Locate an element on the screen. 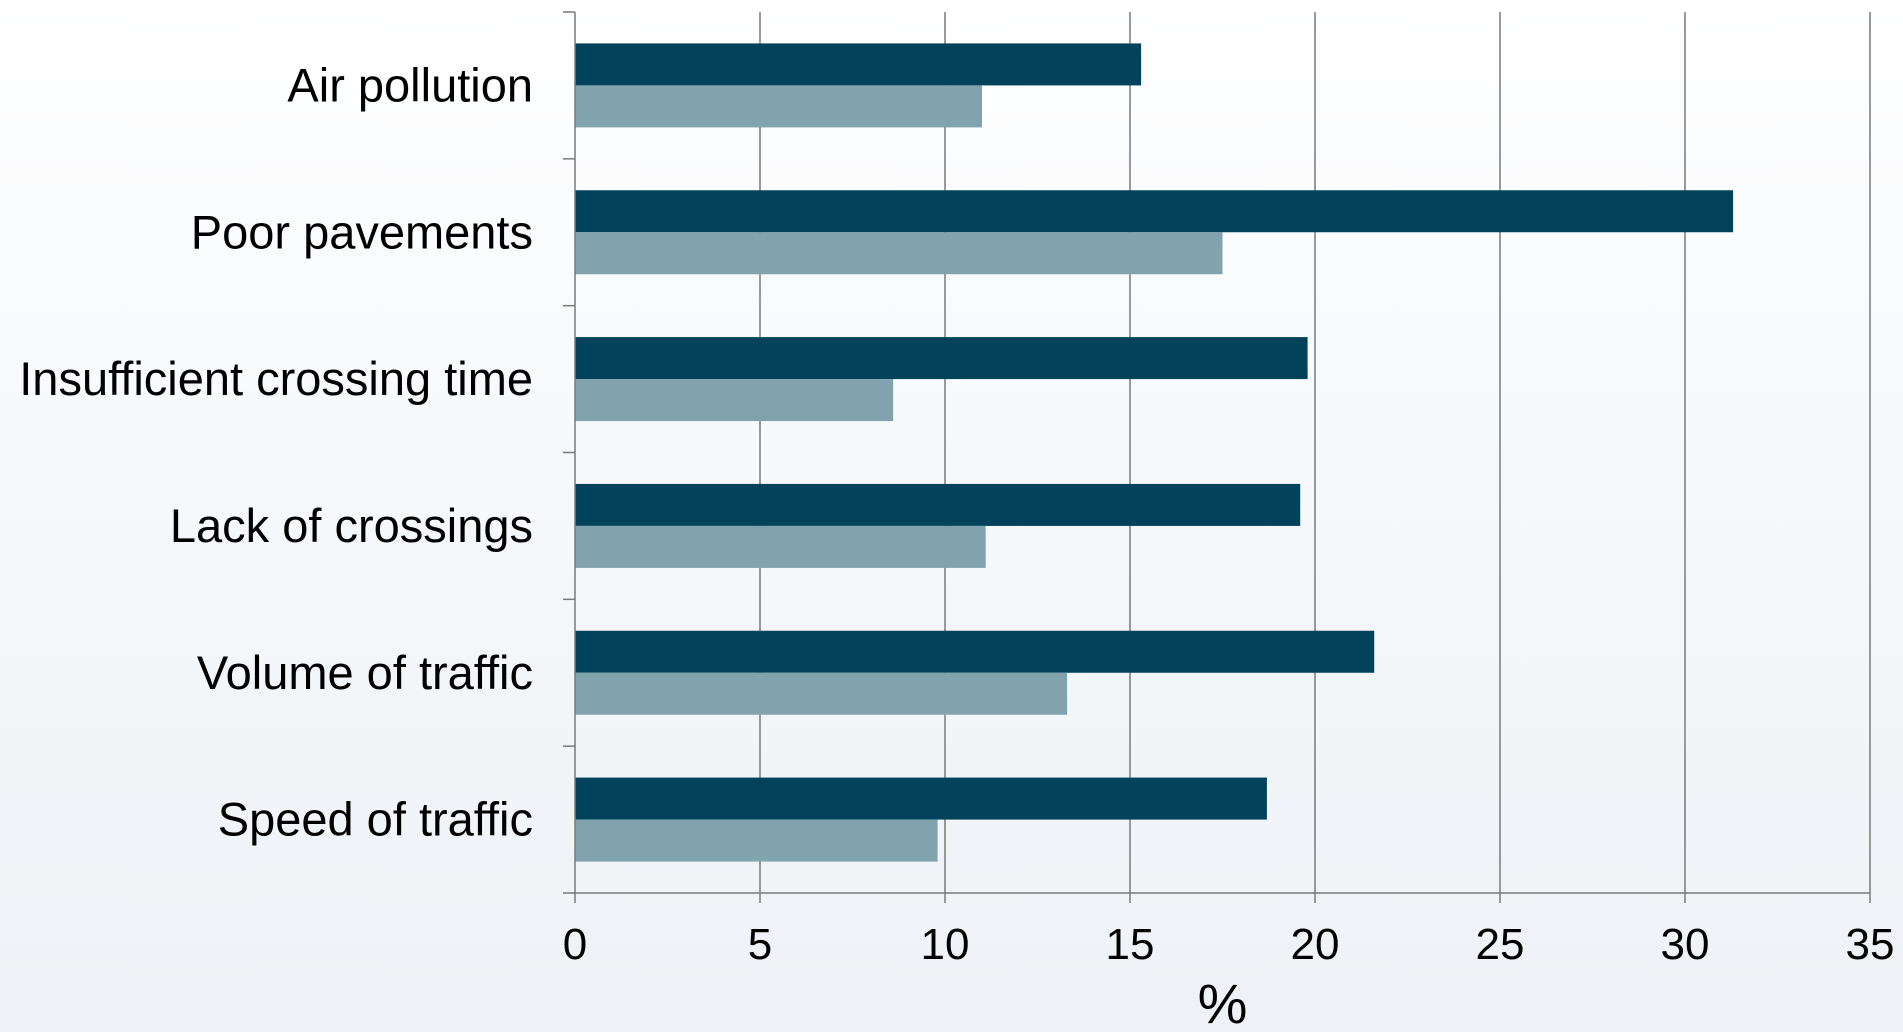  category-label: Air pollution is located at coordinates (410, 84).